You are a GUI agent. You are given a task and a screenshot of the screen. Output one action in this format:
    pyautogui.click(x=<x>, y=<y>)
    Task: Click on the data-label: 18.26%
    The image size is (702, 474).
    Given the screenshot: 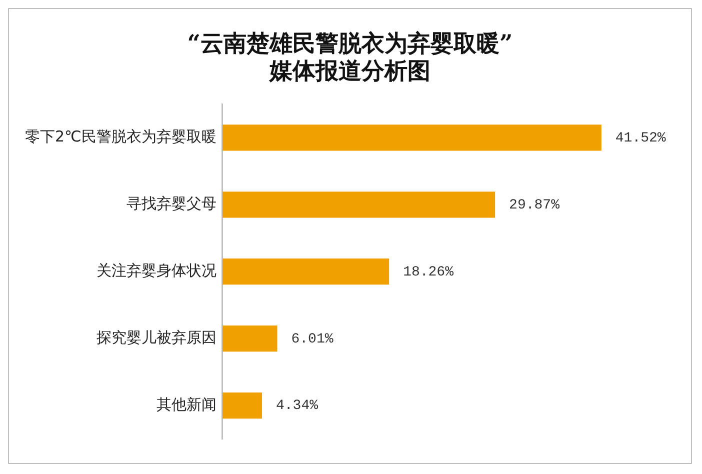 What is the action you would take?
    pyautogui.click(x=428, y=272)
    